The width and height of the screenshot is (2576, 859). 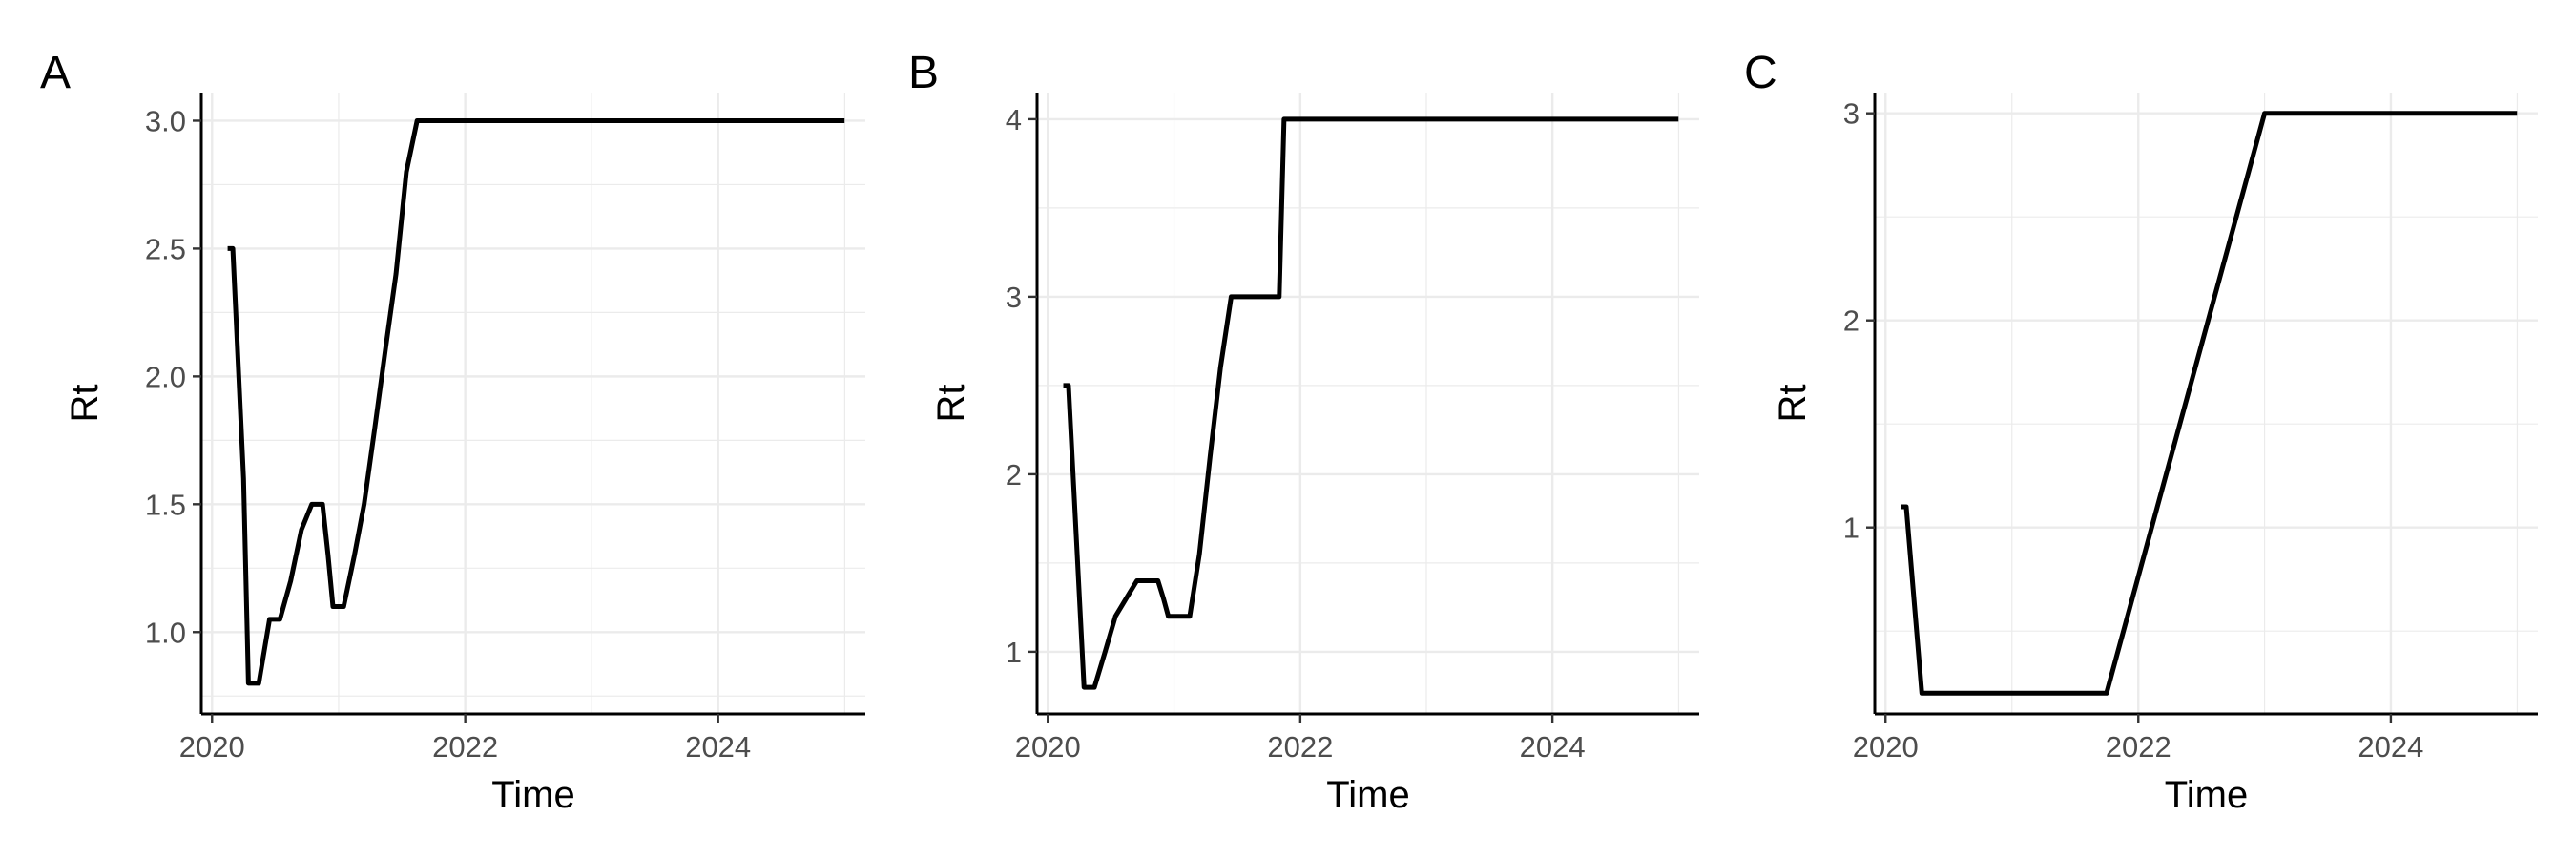 I want to click on y-tick-label: 3.0, so click(x=165, y=120).